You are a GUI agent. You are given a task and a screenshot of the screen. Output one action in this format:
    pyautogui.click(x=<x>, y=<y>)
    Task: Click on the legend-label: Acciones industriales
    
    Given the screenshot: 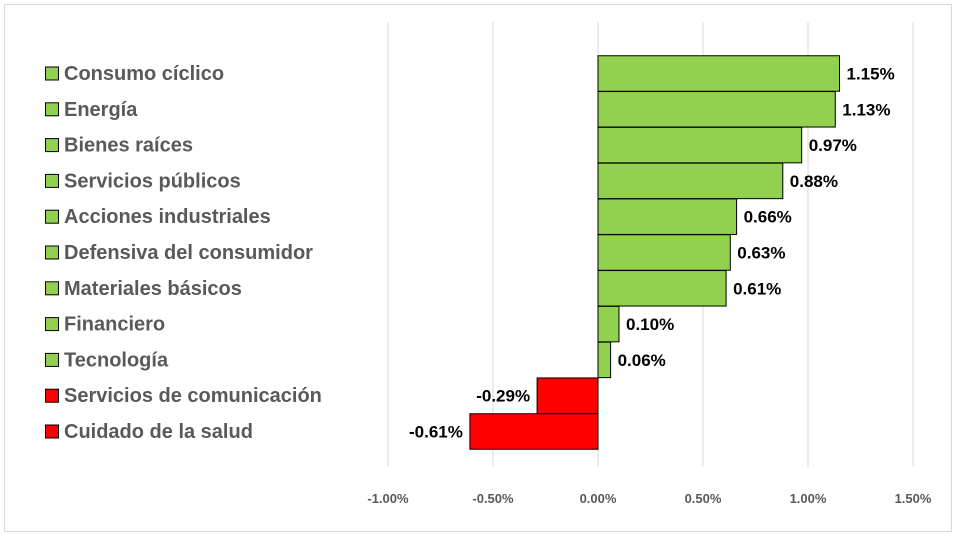 What is the action you would take?
    pyautogui.click(x=167, y=217)
    